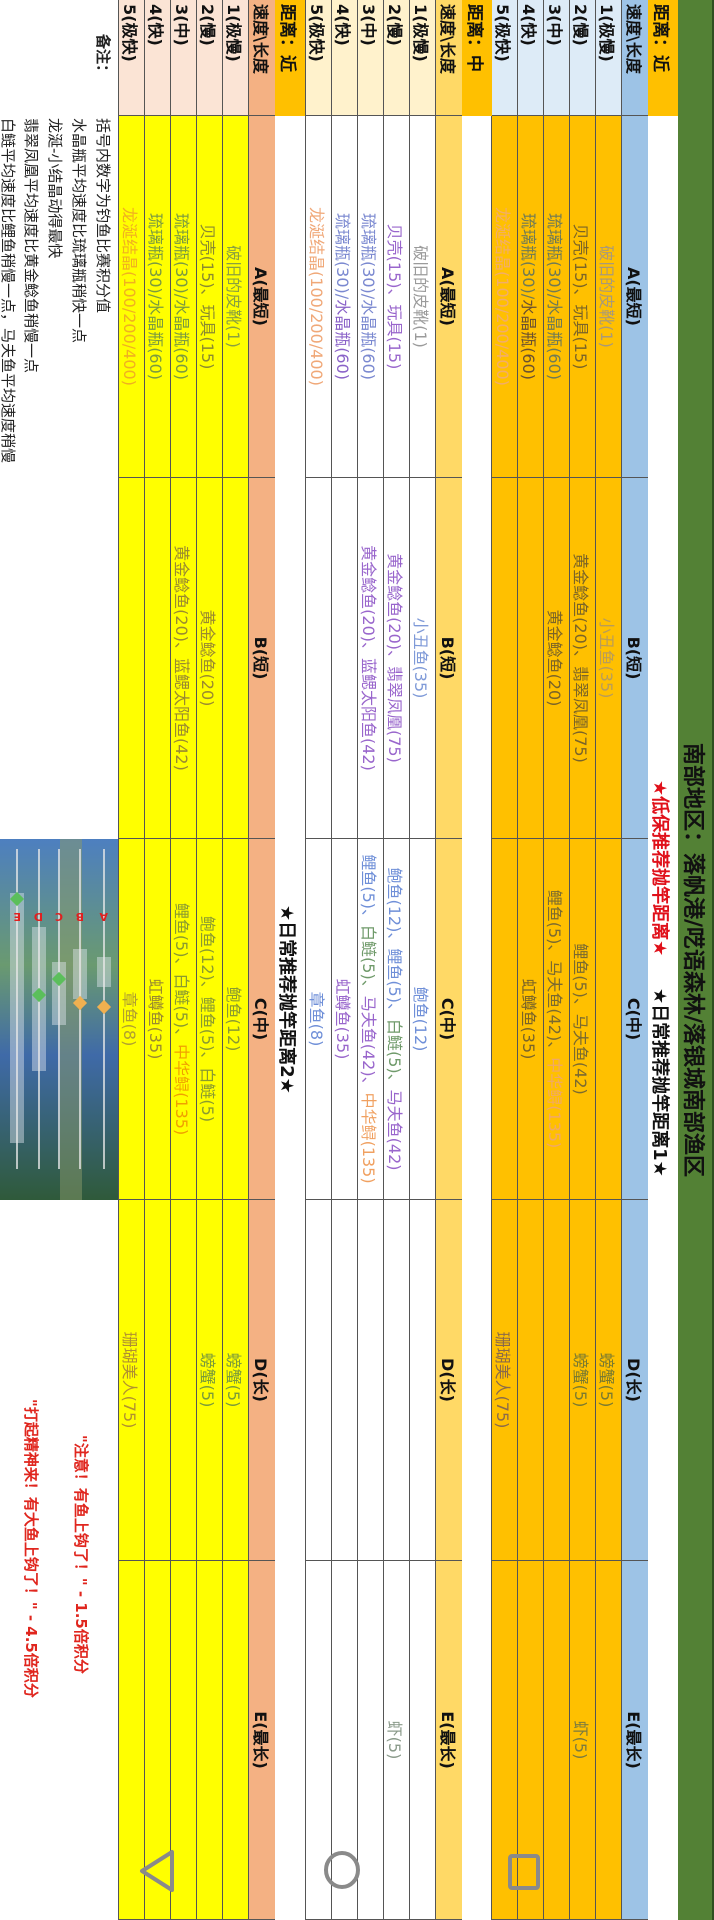 The width and height of the screenshot is (714, 1920). Describe the element at coordinates (526, 1872) in the screenshot. I see `recents-icon` at that location.